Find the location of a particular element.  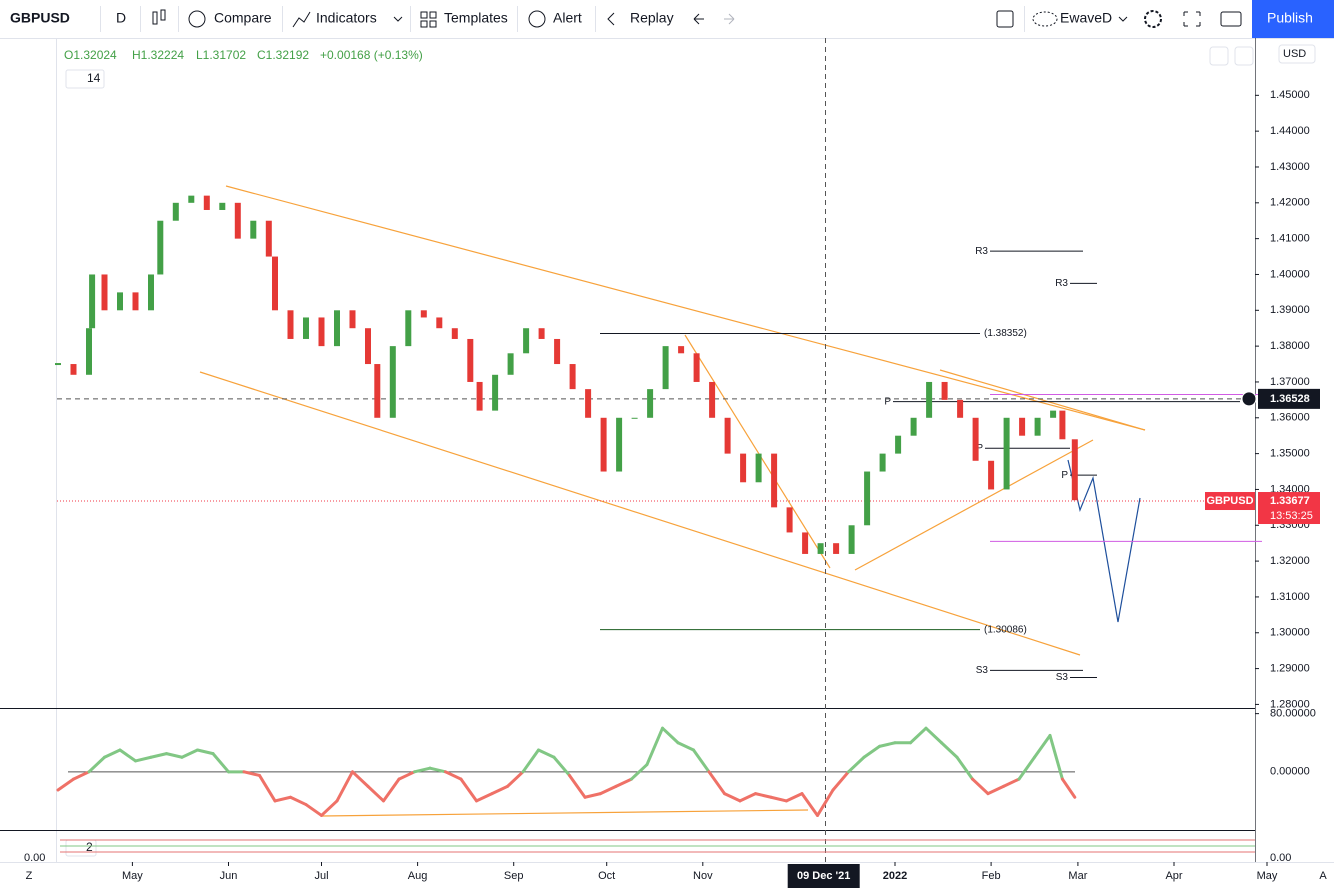

currency-button is located at coordinates (1297, 54).